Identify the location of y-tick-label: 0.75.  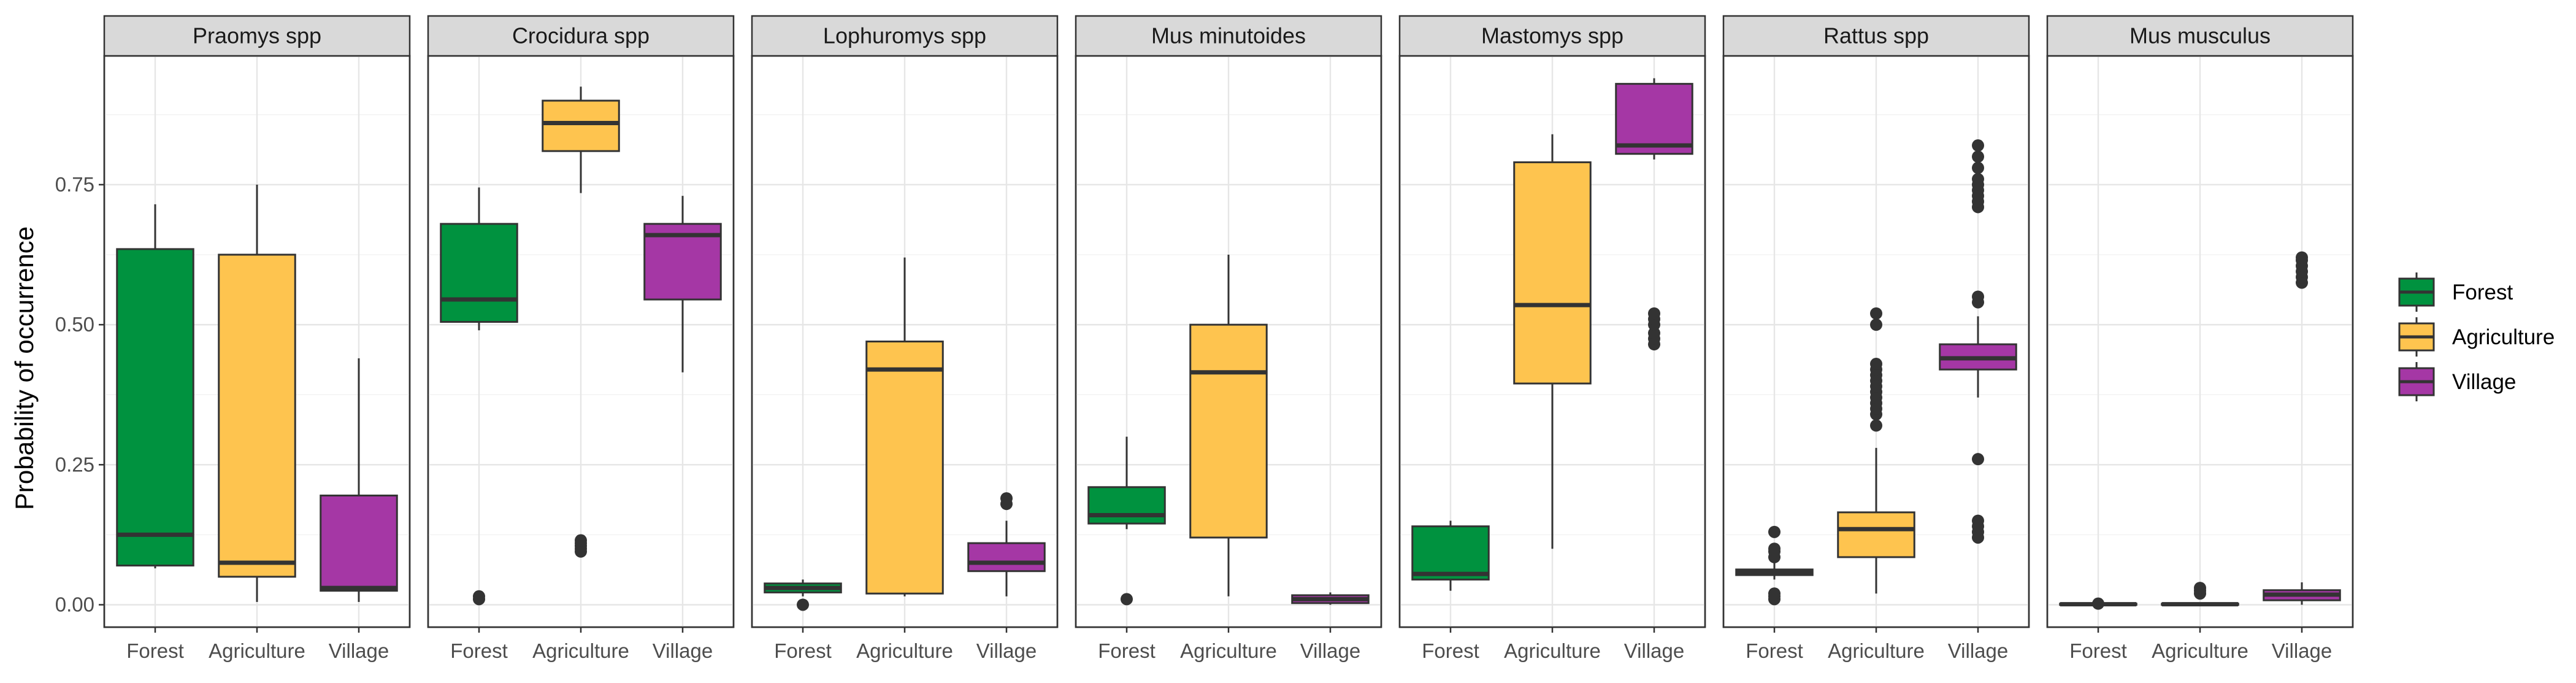
(74, 184).